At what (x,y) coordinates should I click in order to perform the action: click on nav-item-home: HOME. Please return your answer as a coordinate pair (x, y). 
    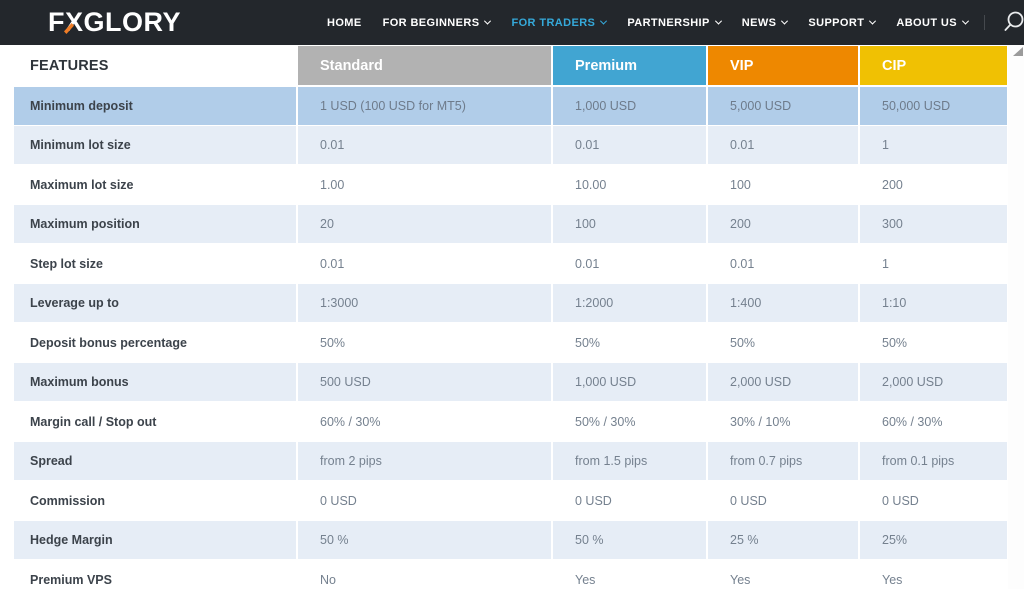
    Looking at the image, I should click on (344, 23).